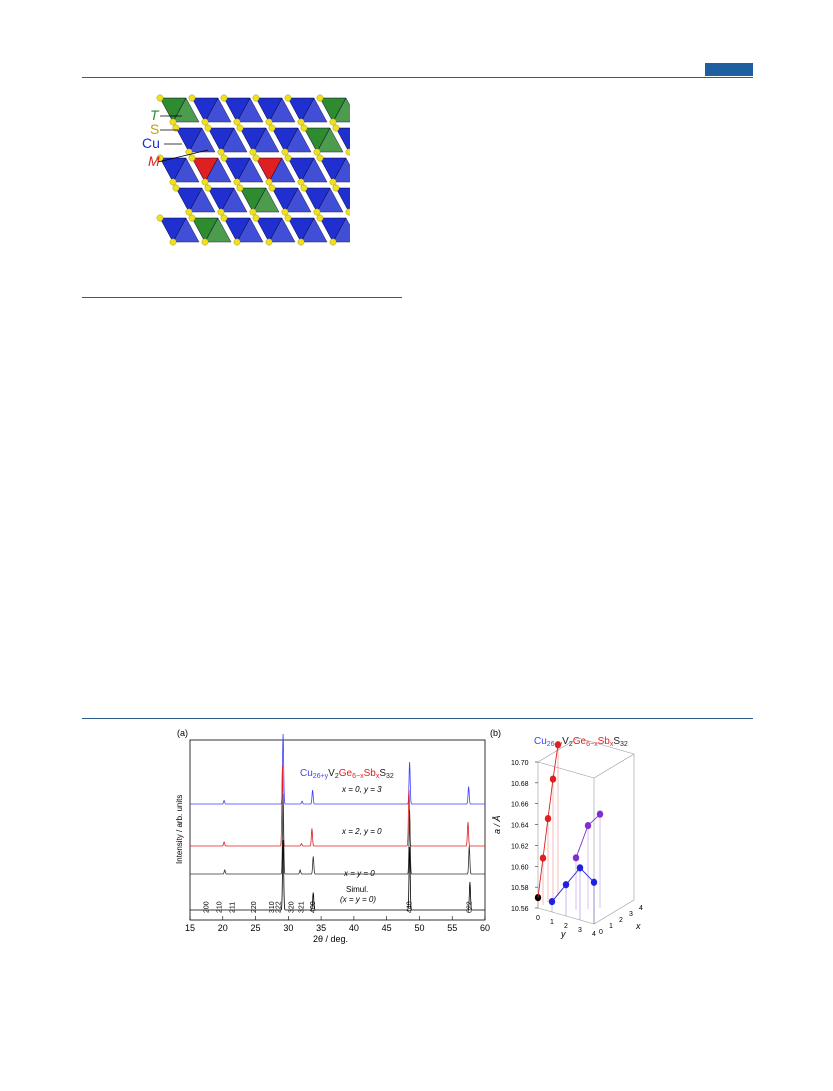  Describe the element at coordinates (183, 156) in the screenshot. I see `arrow-M` at that location.